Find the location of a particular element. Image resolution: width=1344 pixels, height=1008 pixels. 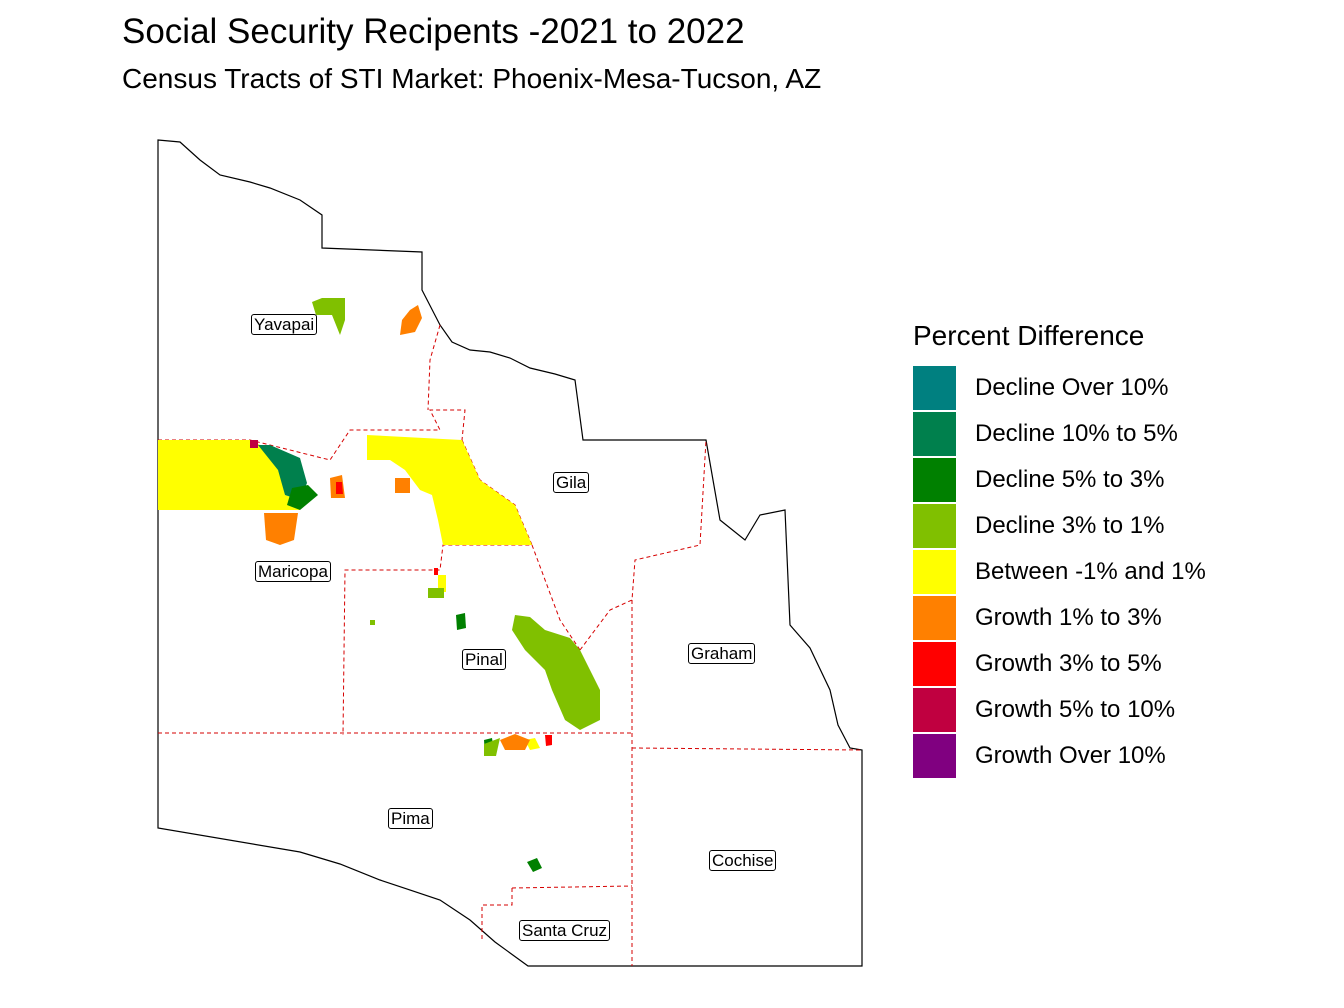

county-label-graham: Graham is located at coordinates (722, 653).